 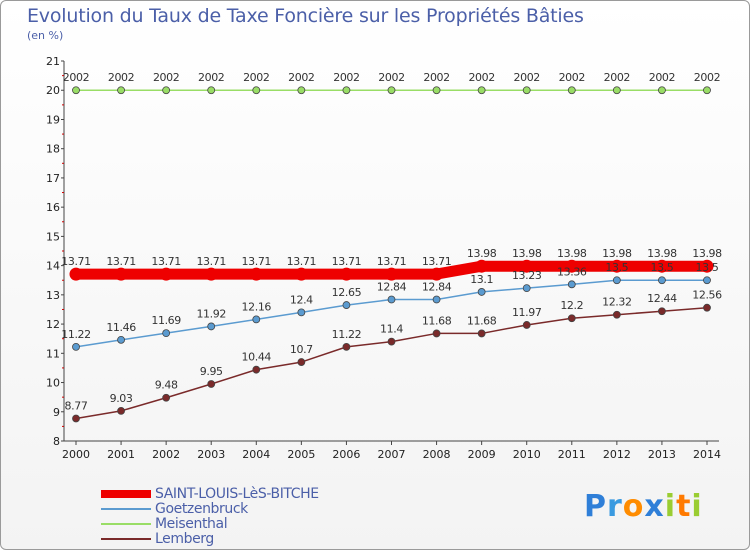 I want to click on data-label-lemberg: 12.2, so click(x=571, y=305).